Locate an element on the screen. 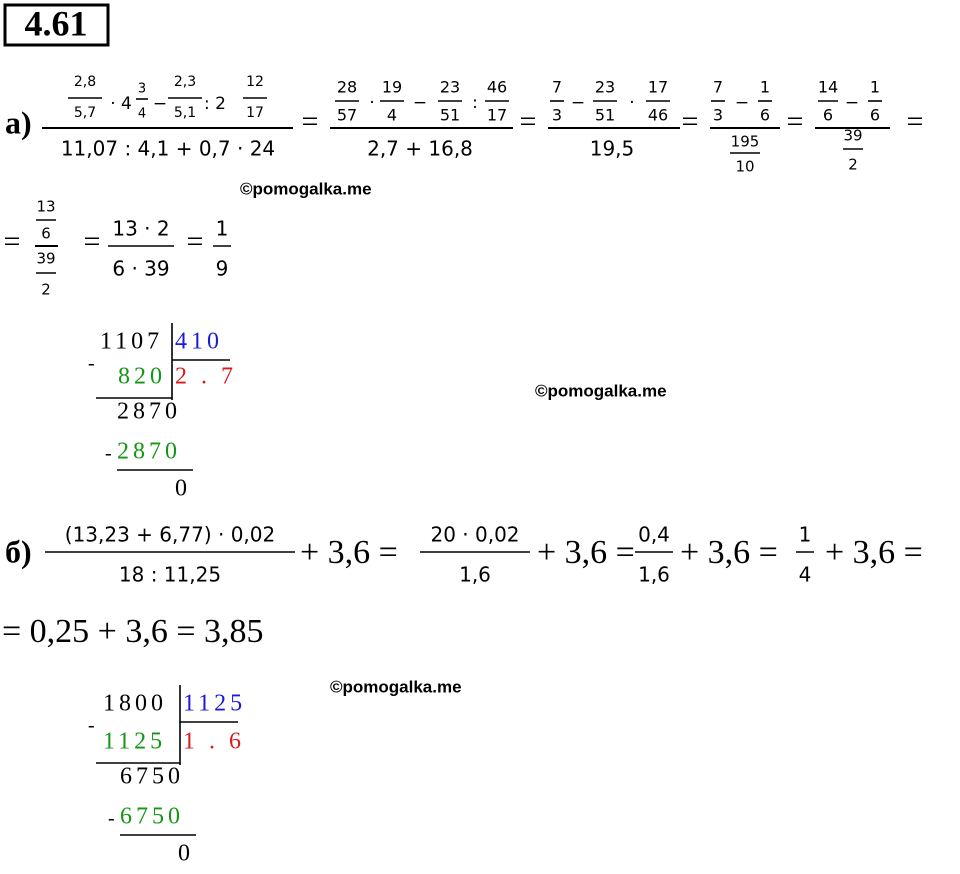 This screenshot has width=960, height=874. subtrahend: 1125 is located at coordinates (134, 742).